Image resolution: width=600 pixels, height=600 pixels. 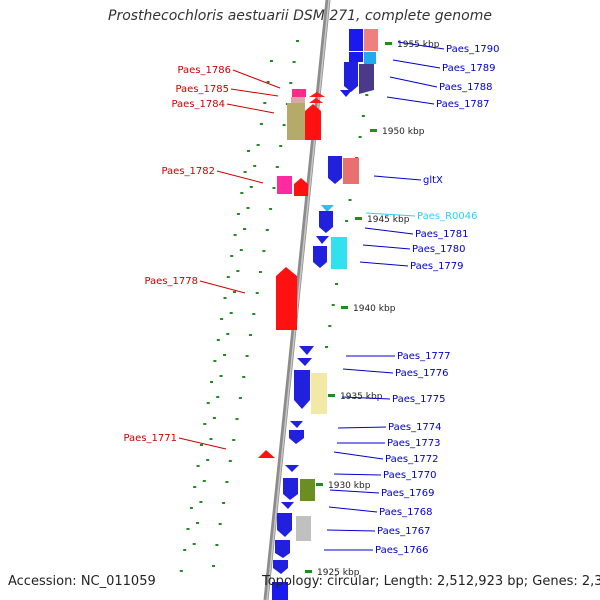 I want to click on gene-label-paes-1789: Paes_1789, so click(x=444, y=66).